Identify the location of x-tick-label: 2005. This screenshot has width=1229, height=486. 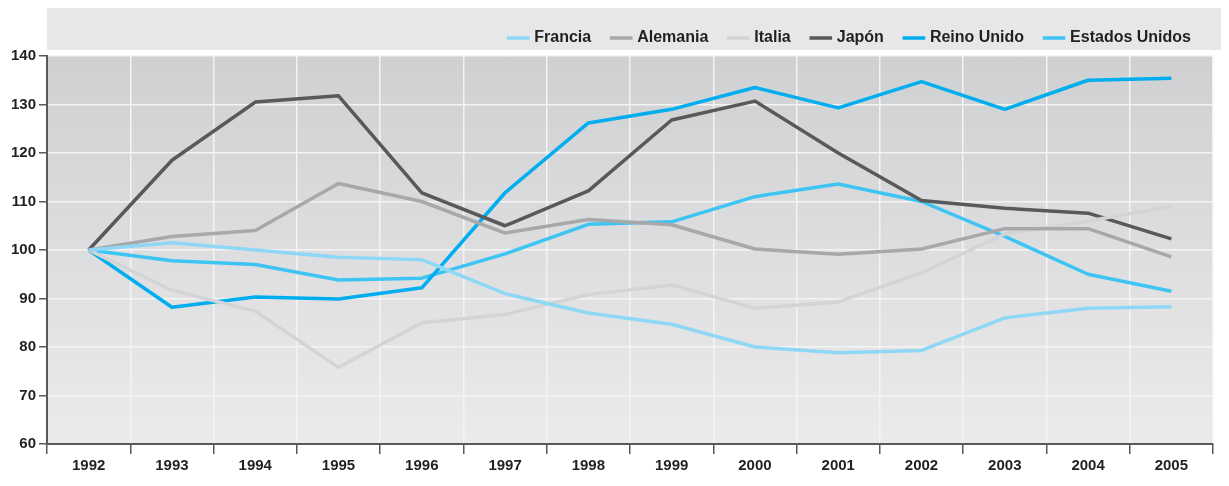
(1171, 465).